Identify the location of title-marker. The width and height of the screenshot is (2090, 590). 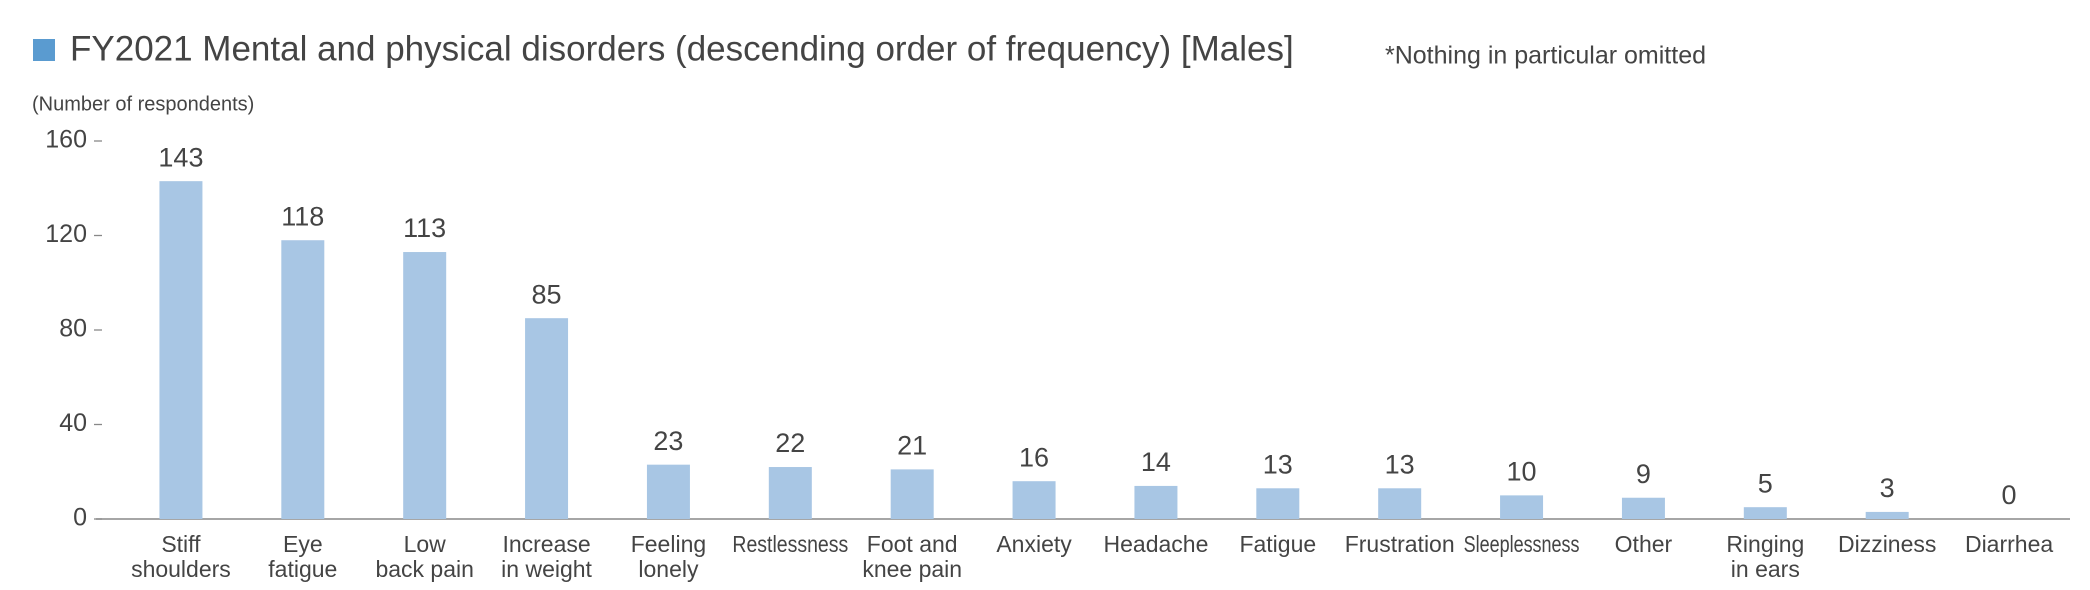
(44, 50).